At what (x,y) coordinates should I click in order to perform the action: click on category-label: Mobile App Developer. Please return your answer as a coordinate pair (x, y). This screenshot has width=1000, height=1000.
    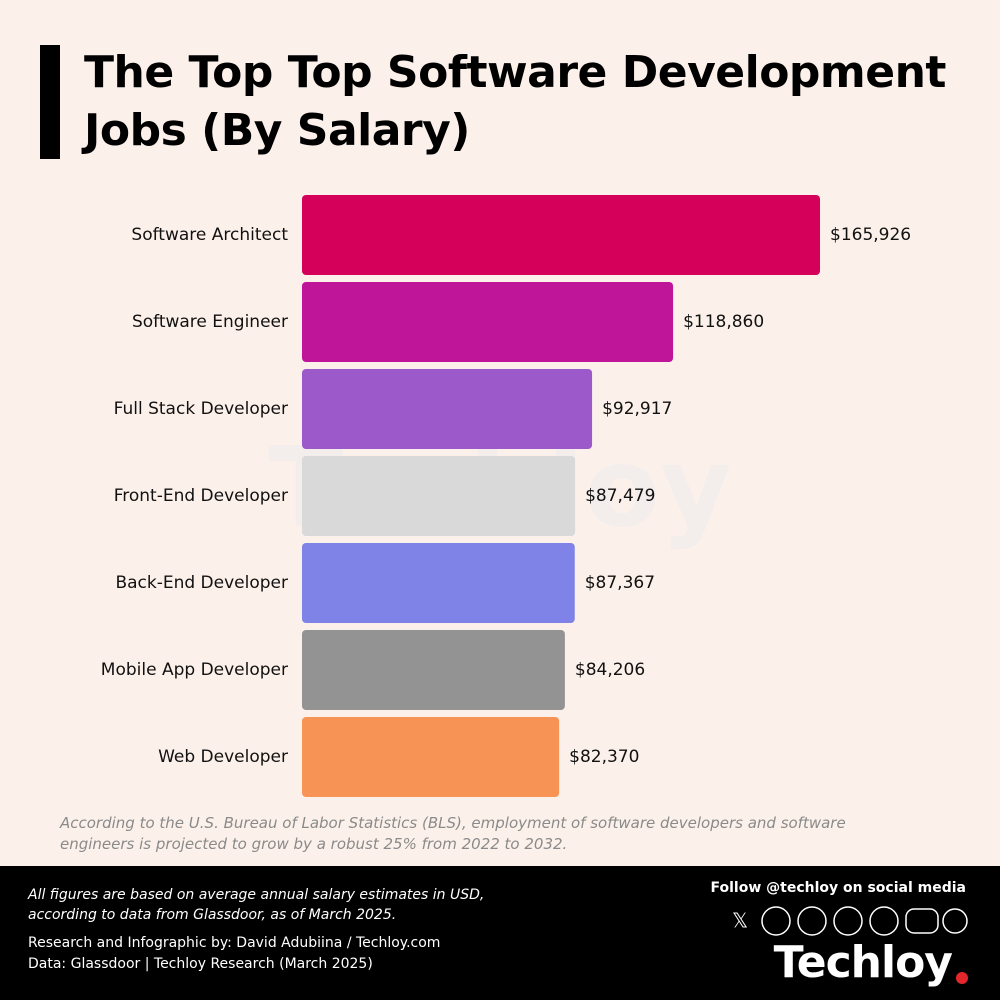
    Looking at the image, I should click on (194, 670).